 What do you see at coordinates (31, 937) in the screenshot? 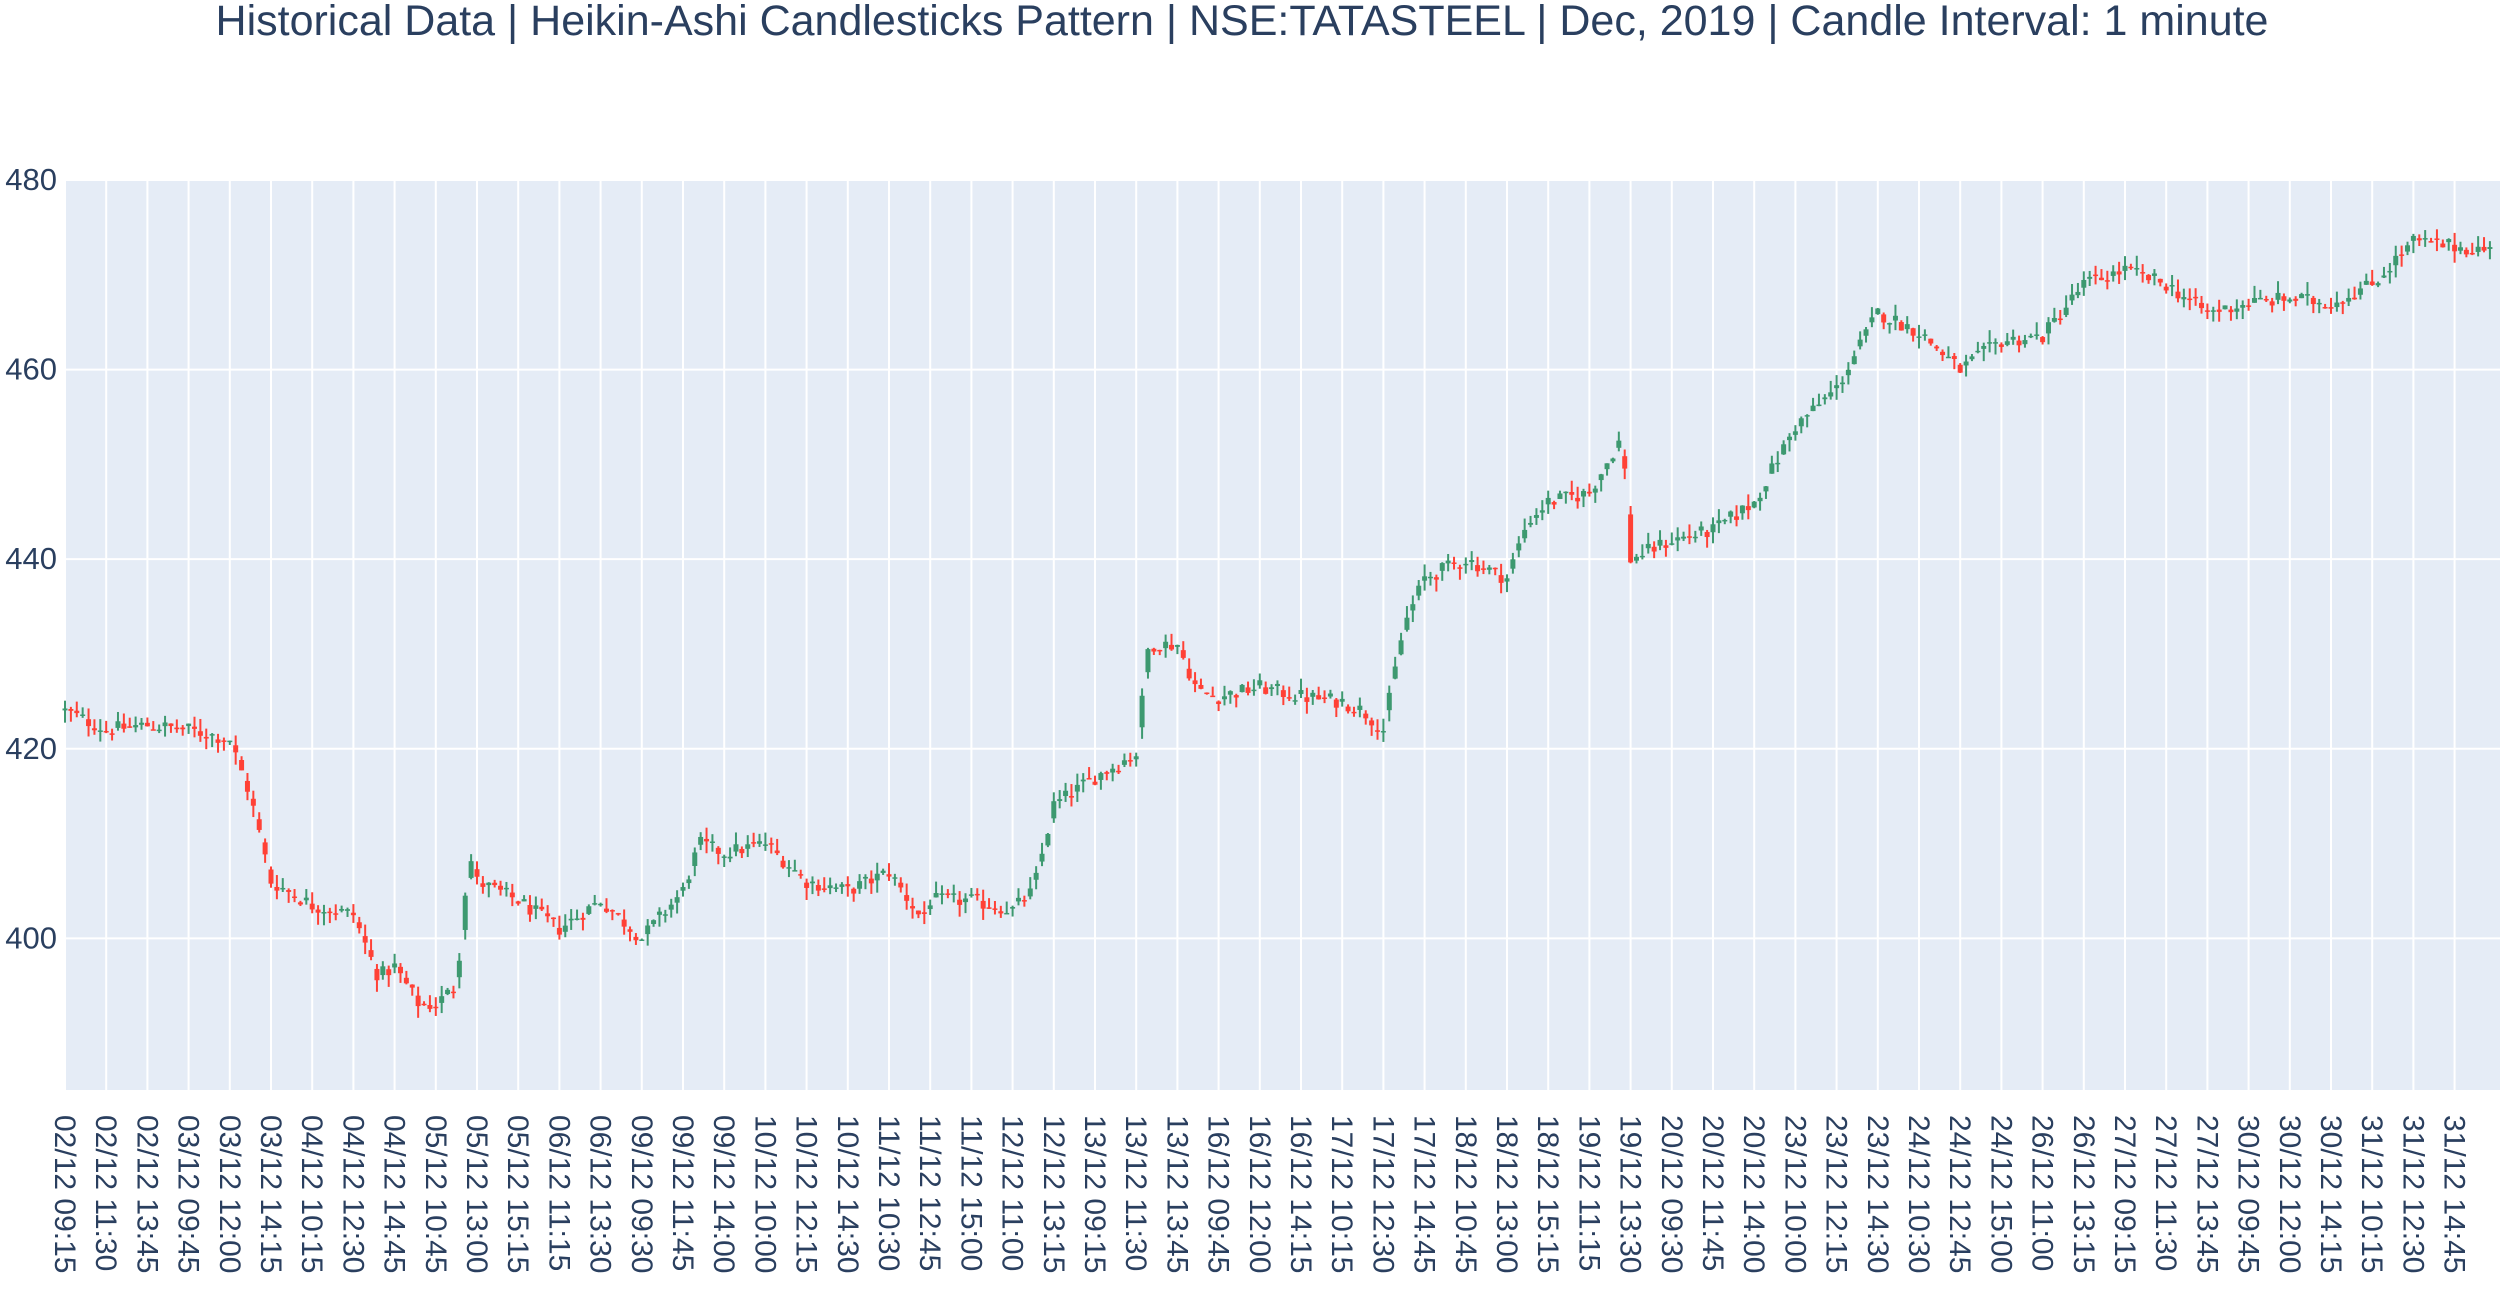
I see `y-tick-label: 400` at bounding box center [31, 937].